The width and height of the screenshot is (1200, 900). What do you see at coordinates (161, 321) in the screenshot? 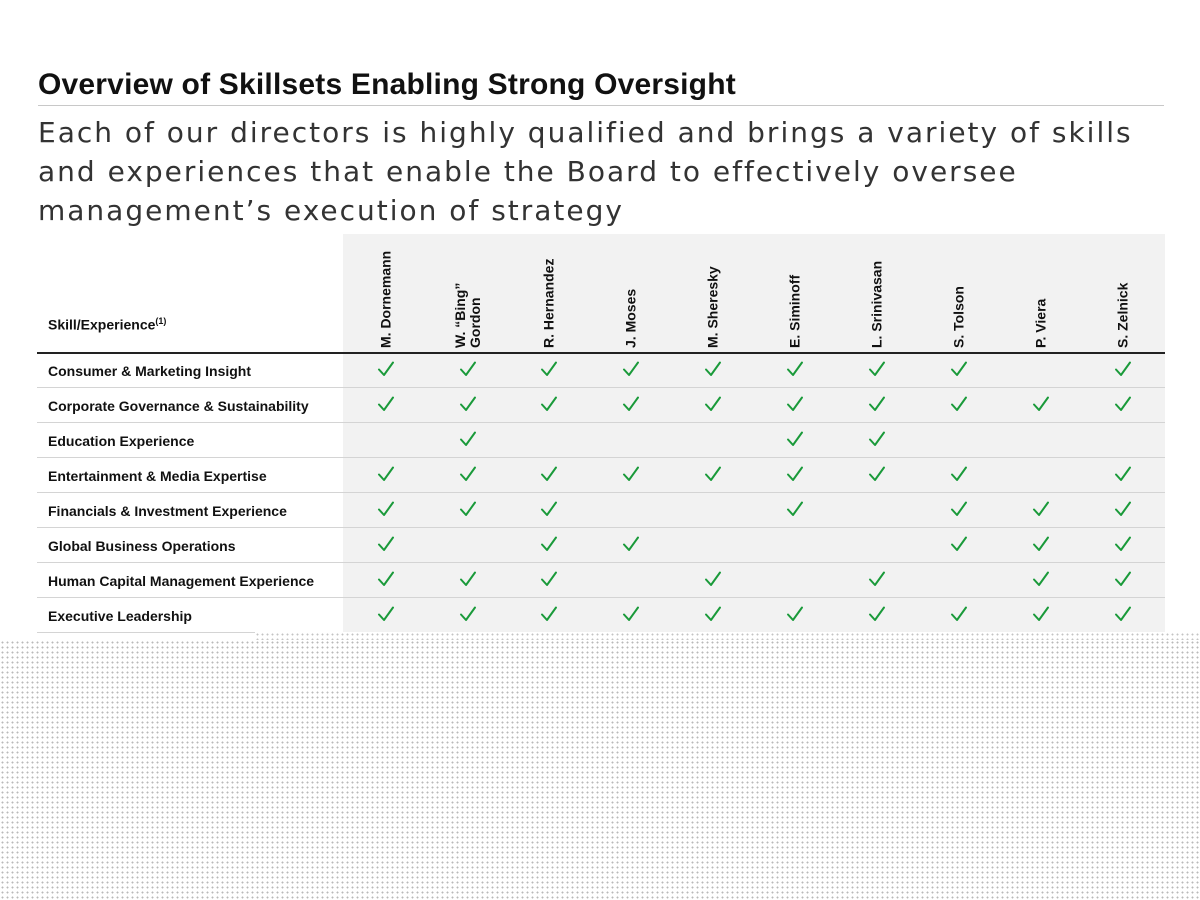
I see `footnote-marker: (1)` at bounding box center [161, 321].